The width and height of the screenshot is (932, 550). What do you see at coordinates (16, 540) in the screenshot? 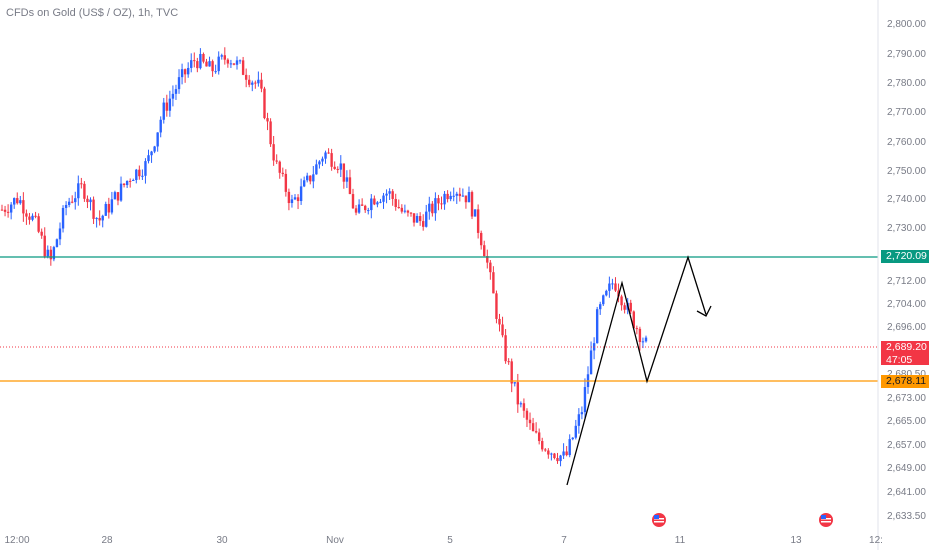
I see `time-axis-label: 12:00` at bounding box center [16, 540].